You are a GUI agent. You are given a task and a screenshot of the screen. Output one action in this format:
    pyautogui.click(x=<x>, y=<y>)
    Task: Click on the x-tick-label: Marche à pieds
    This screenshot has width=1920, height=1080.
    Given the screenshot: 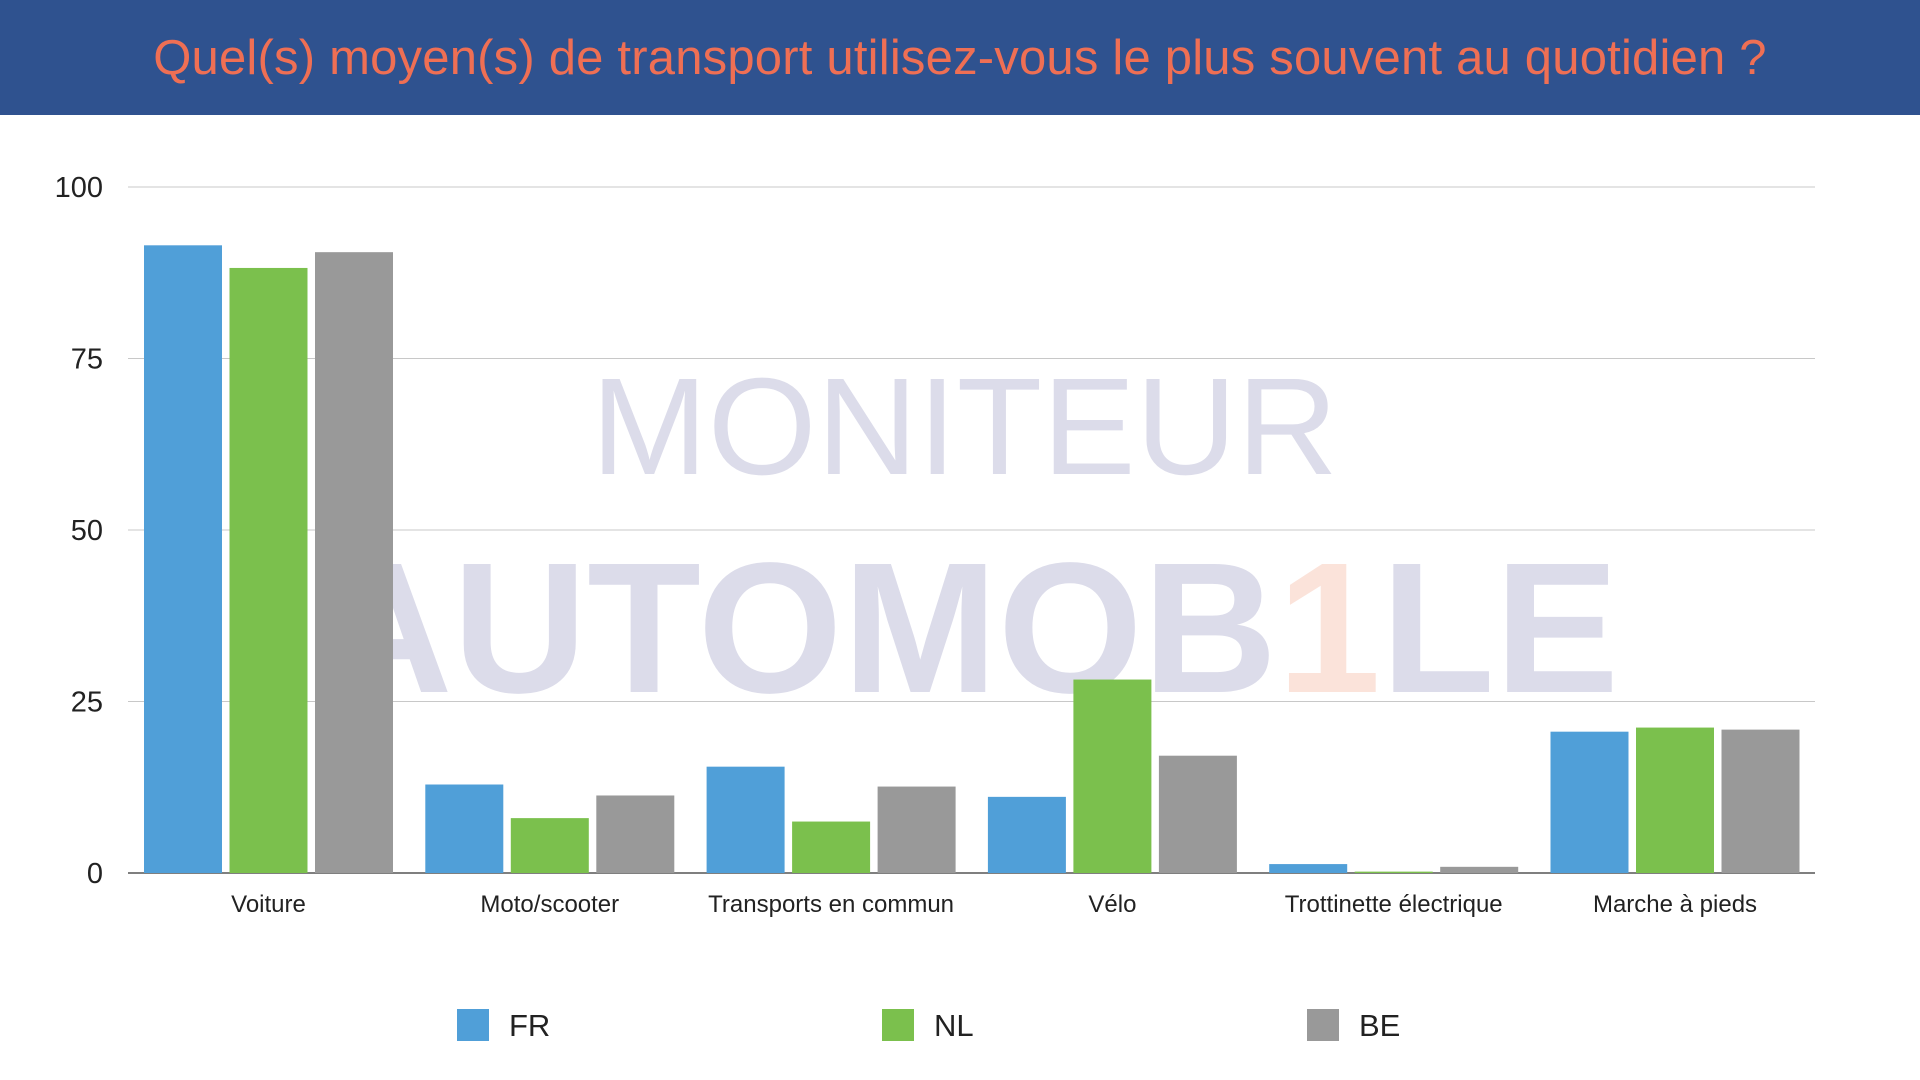 What is the action you would take?
    pyautogui.click(x=1675, y=904)
    